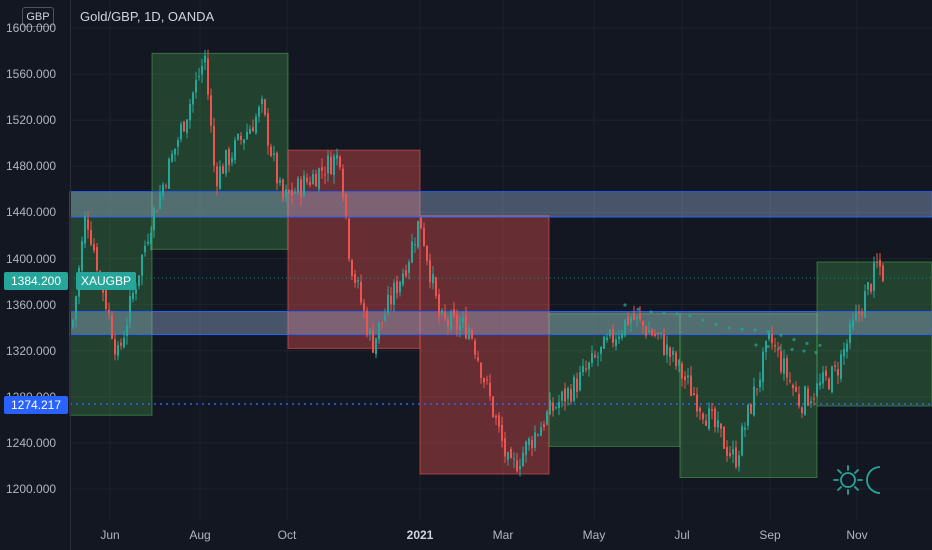 Image resolution: width=932 pixels, height=550 pixels. What do you see at coordinates (594, 535) in the screenshot?
I see `time-tick-label: May` at bounding box center [594, 535].